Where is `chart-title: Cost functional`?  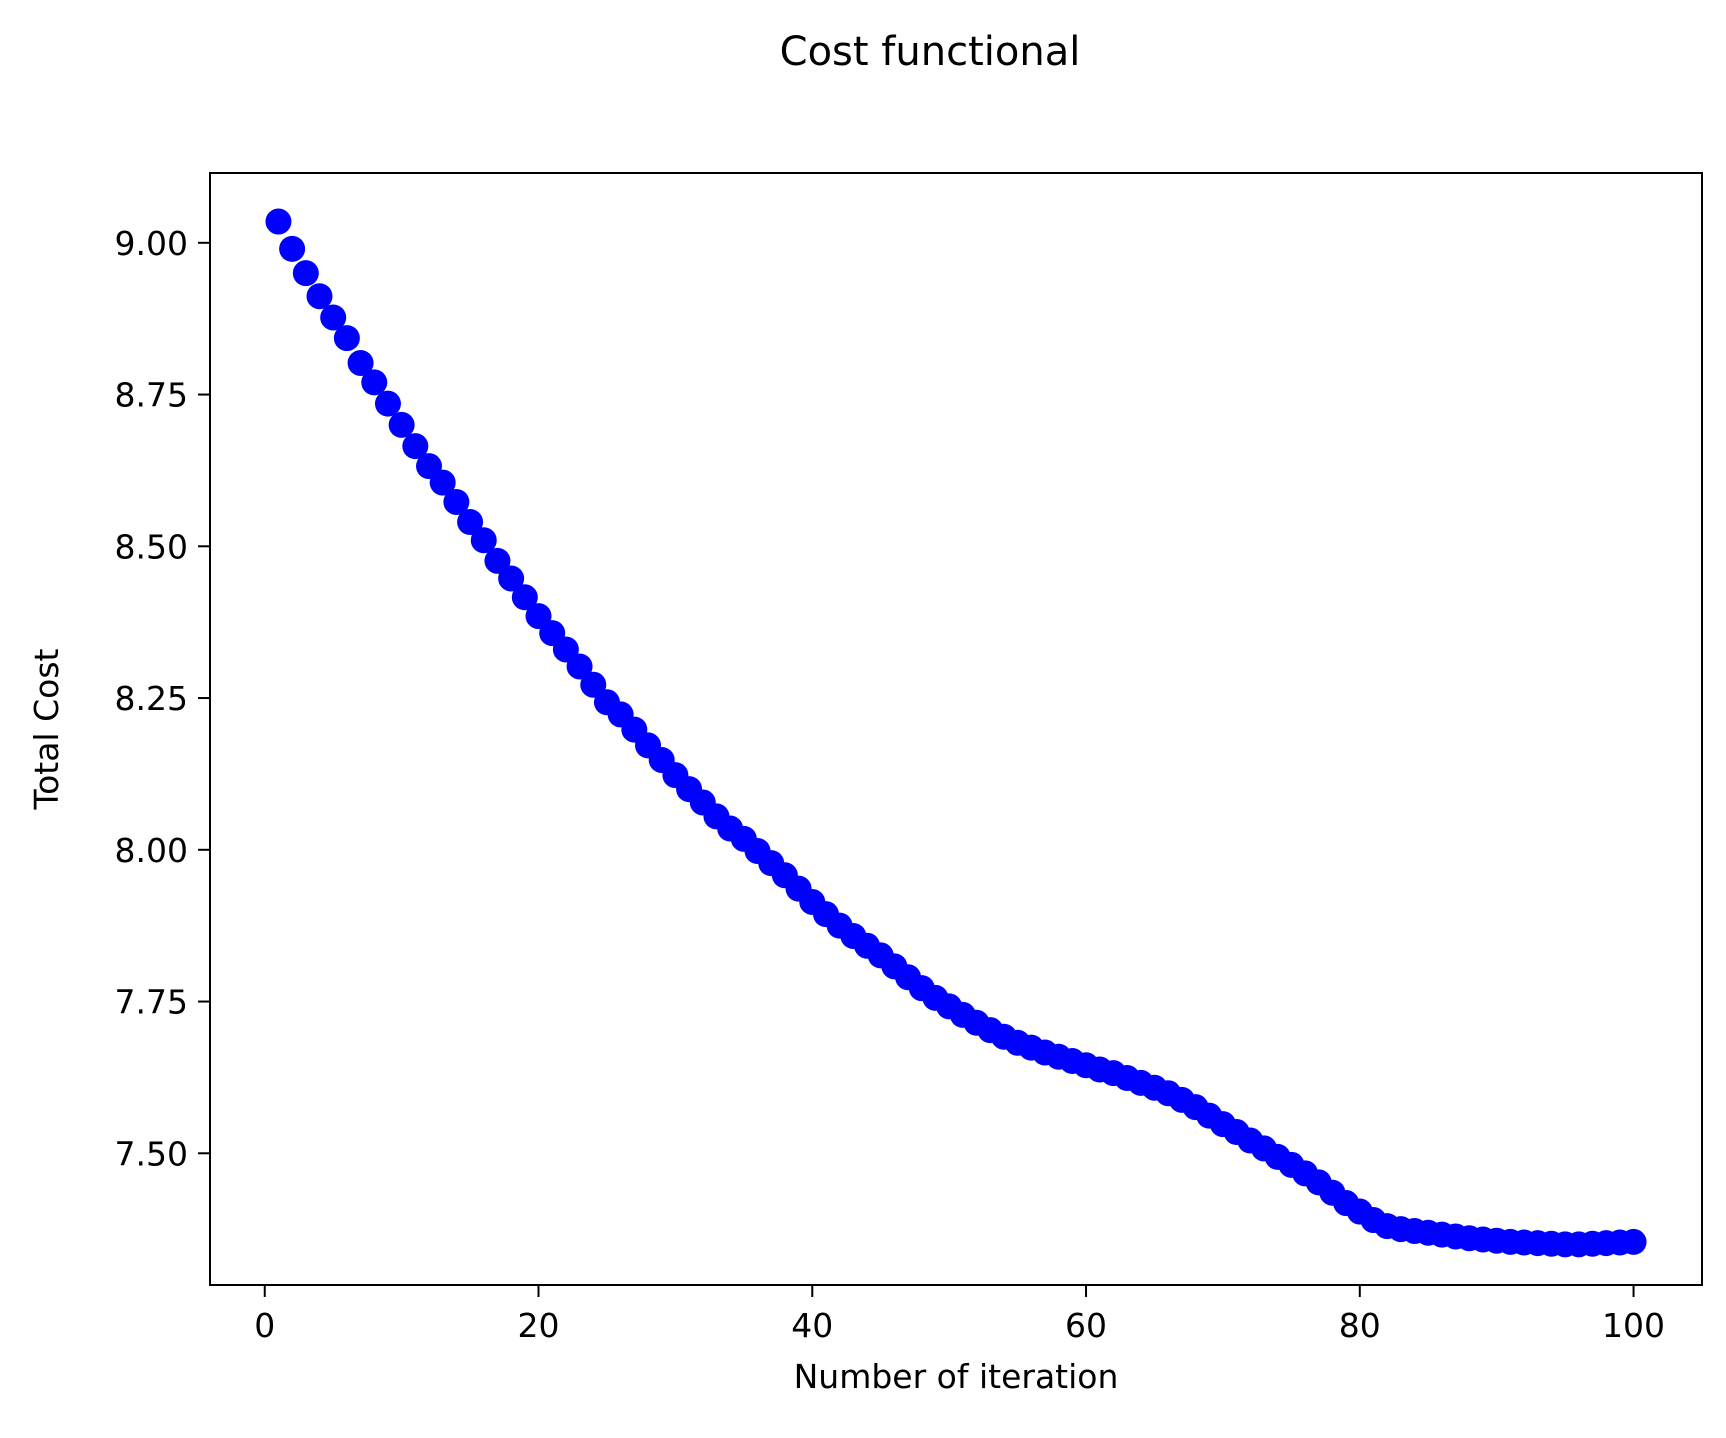
chart-title: Cost functional is located at coordinates (930, 52).